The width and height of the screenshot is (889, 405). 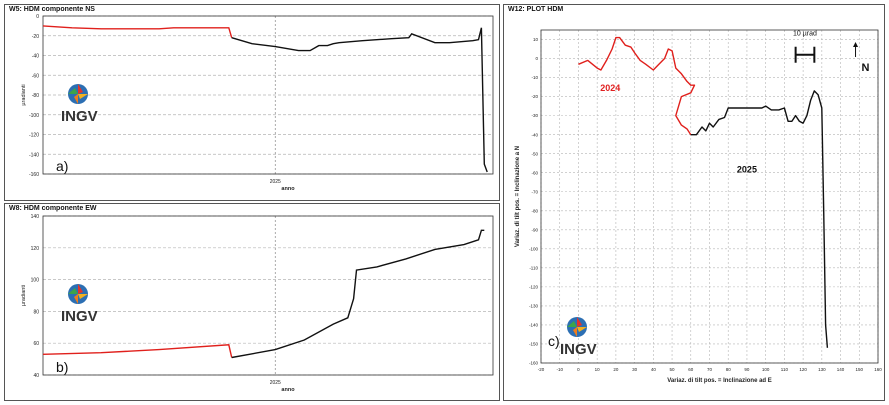 I want to click on y-tick-label: -90, so click(x=534, y=229).